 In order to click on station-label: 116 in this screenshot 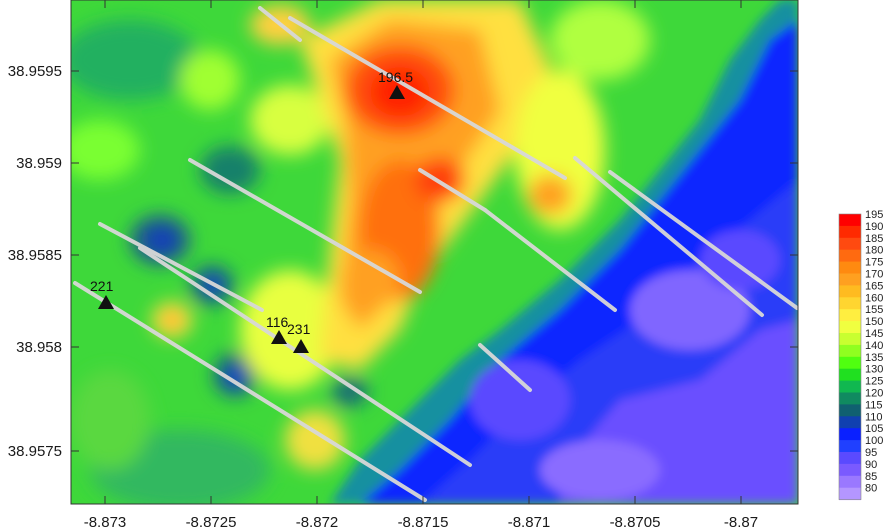, I will do `click(277, 322)`.